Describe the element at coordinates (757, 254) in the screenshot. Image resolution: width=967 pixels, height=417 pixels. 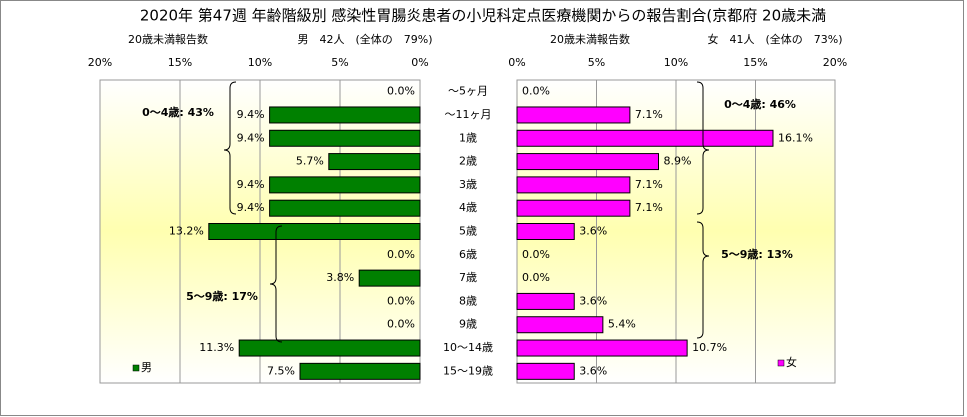
I see `annotation: 5～9歳: 13%` at that location.